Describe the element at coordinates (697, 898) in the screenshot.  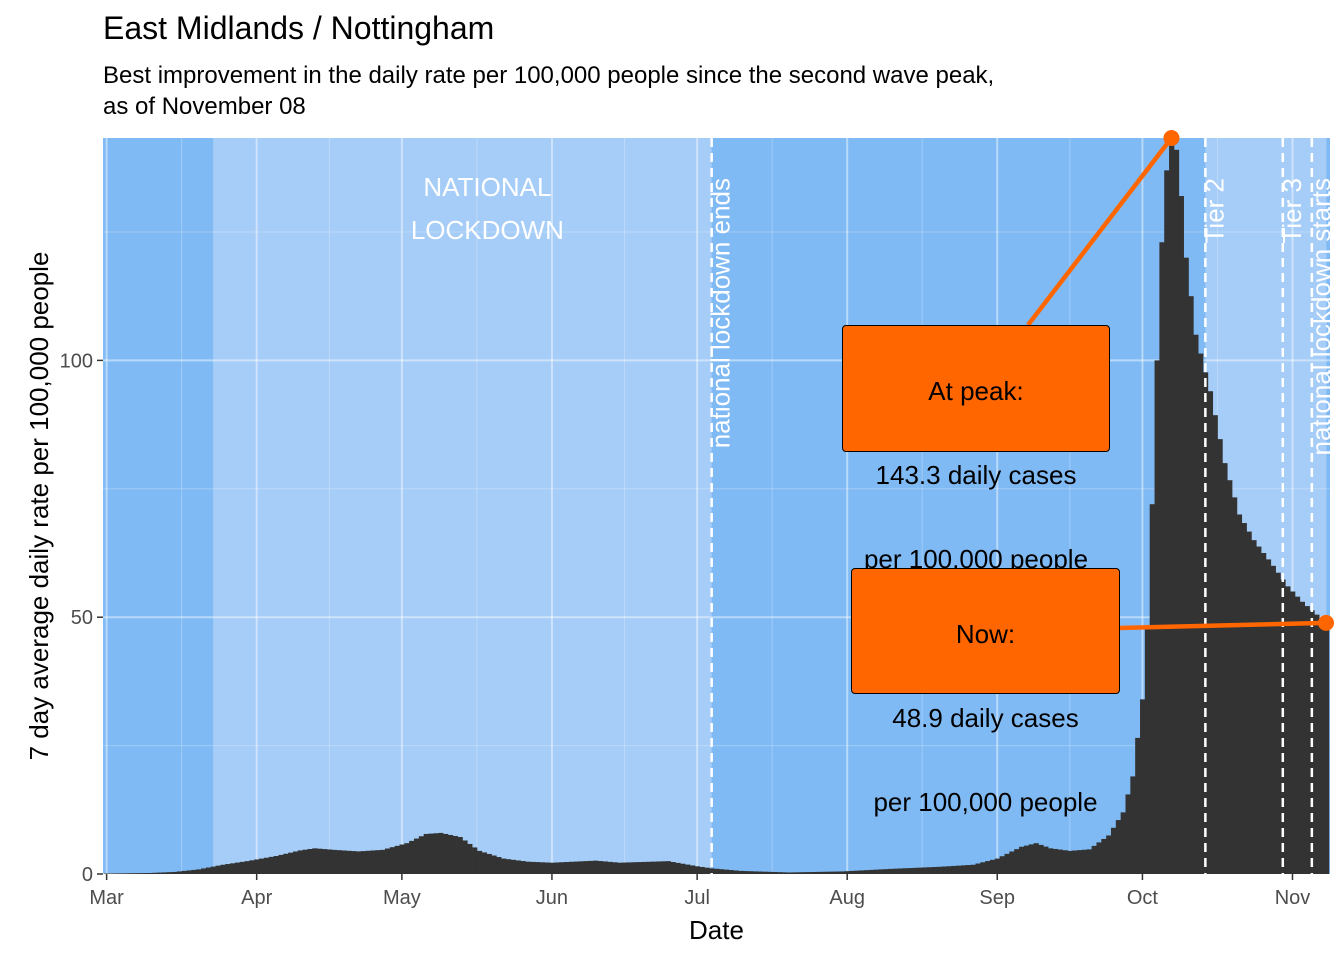
I see `x-tick-label: Jul` at that location.